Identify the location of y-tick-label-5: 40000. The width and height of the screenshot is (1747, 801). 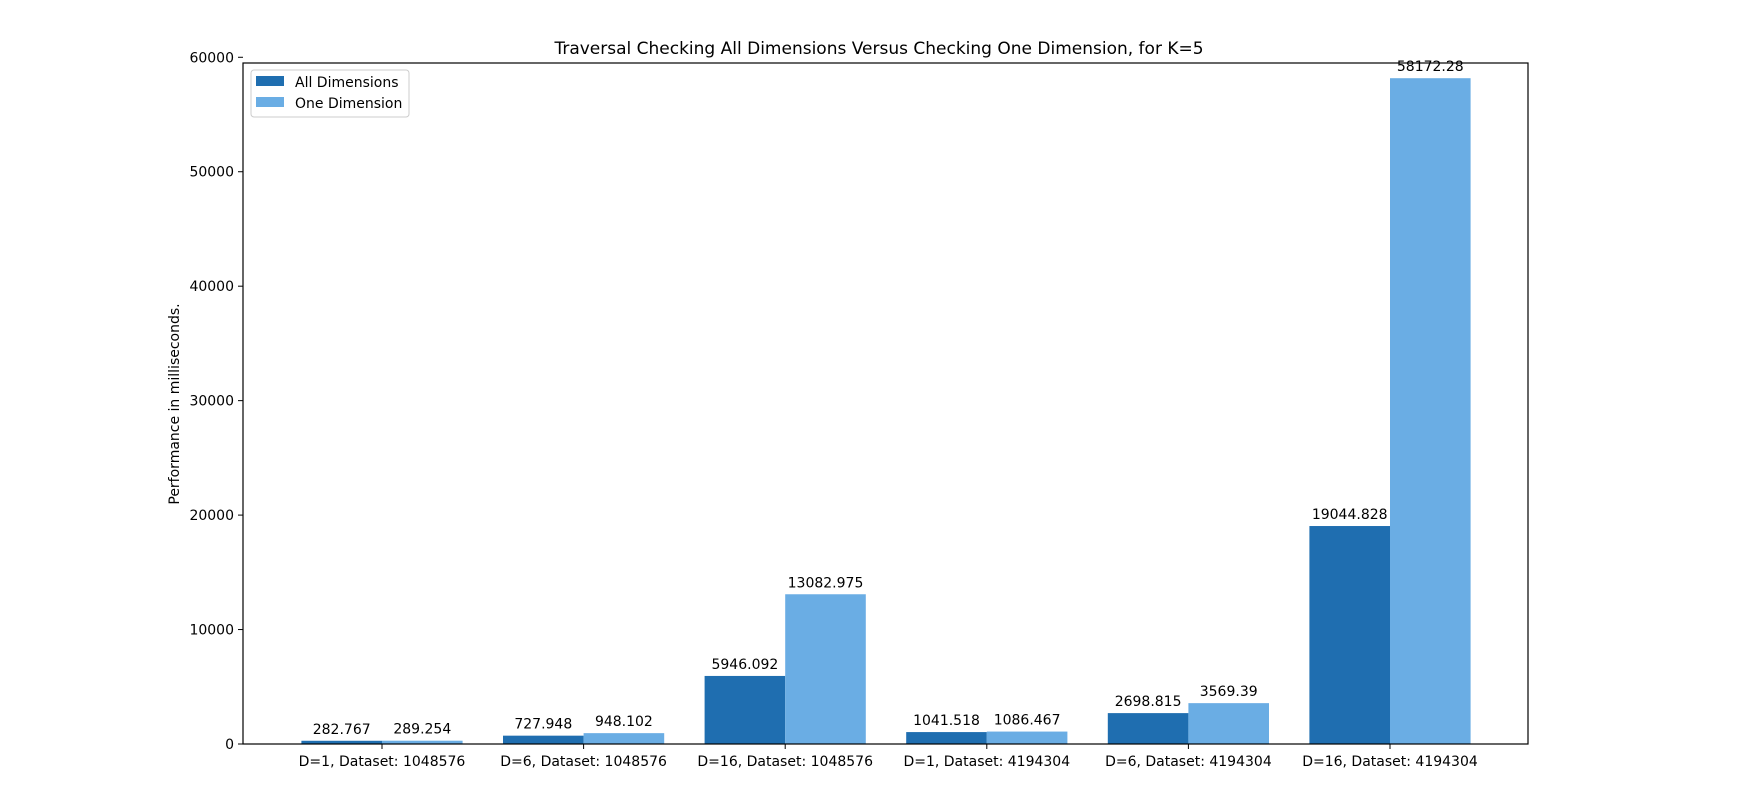
(211, 287).